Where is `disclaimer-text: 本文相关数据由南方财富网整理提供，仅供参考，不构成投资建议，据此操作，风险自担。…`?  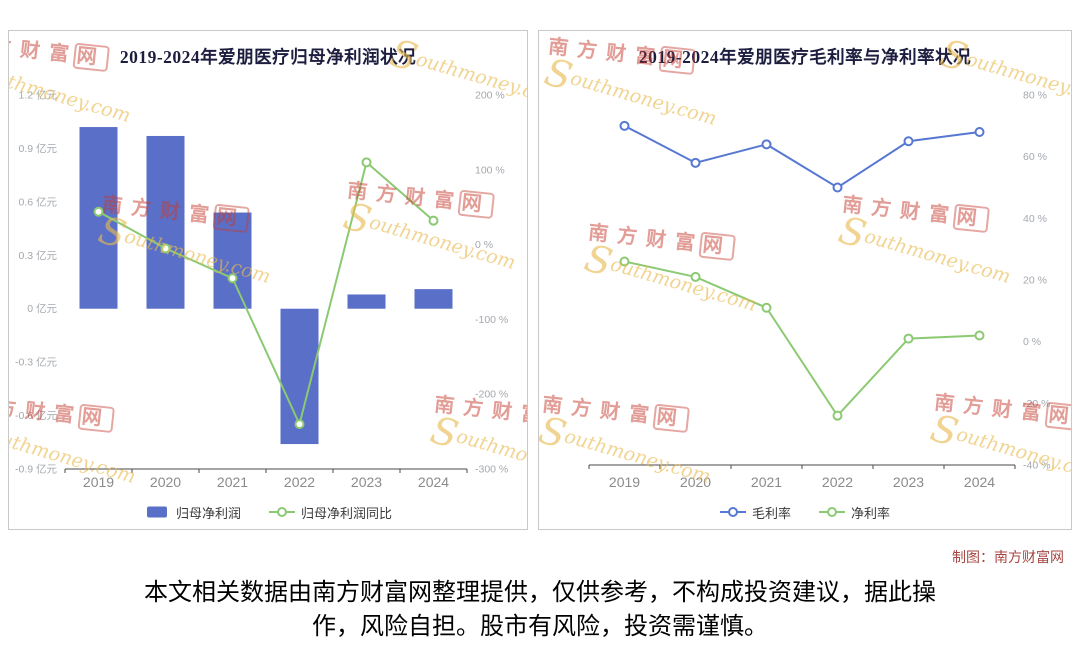
disclaimer-text: 本文相关数据由南方财富网整理提供，仅供参考，不构成投资建议，据此操作，风险自担。… is located at coordinates (540, 610).